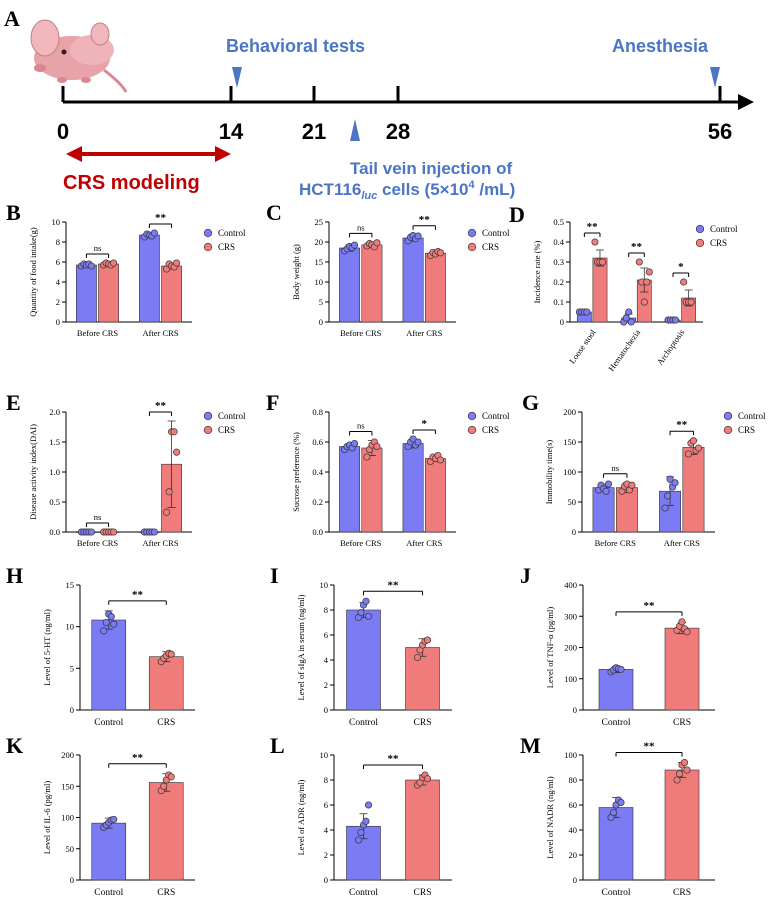  Describe the element at coordinates (361, 815) in the screenshot. I see `chart-l: L Level of ADR (ng/ml) 0 2 4 6 8 10 Control CRS **` at that location.